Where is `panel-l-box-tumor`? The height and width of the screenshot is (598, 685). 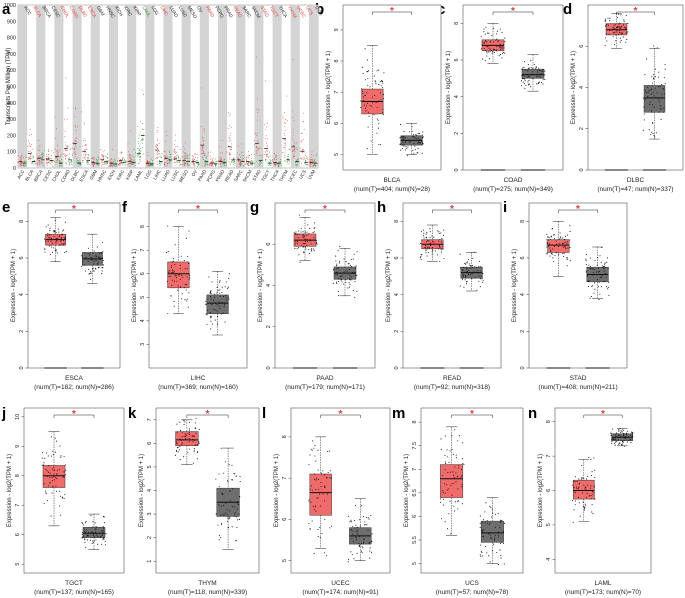
panel-l-box-tumor is located at coordinates (320, 494).